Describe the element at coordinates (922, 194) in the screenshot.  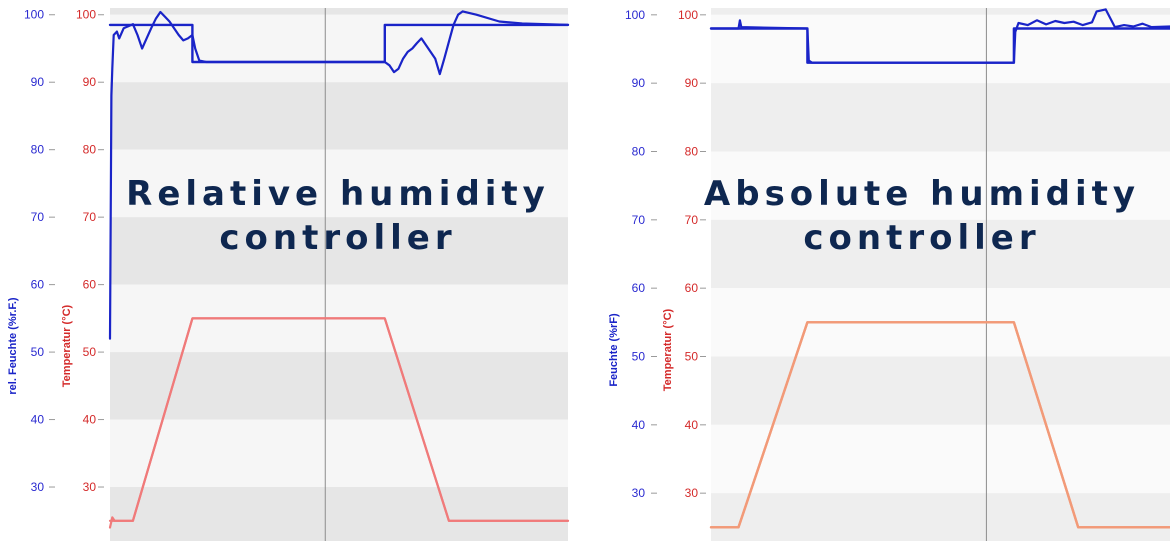
I see `overlay-title-line1: Absolute humidity` at that location.